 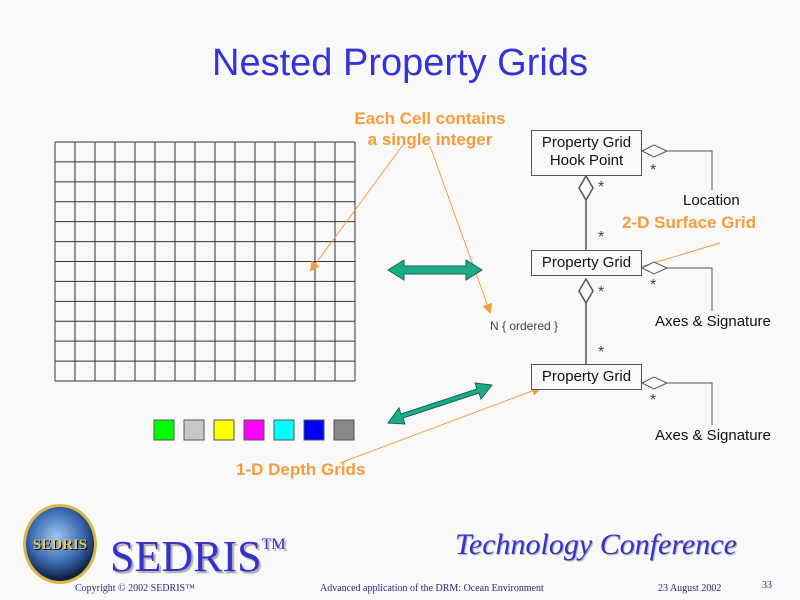 I want to click on each-cell-line2: a single integer, so click(x=430, y=139).